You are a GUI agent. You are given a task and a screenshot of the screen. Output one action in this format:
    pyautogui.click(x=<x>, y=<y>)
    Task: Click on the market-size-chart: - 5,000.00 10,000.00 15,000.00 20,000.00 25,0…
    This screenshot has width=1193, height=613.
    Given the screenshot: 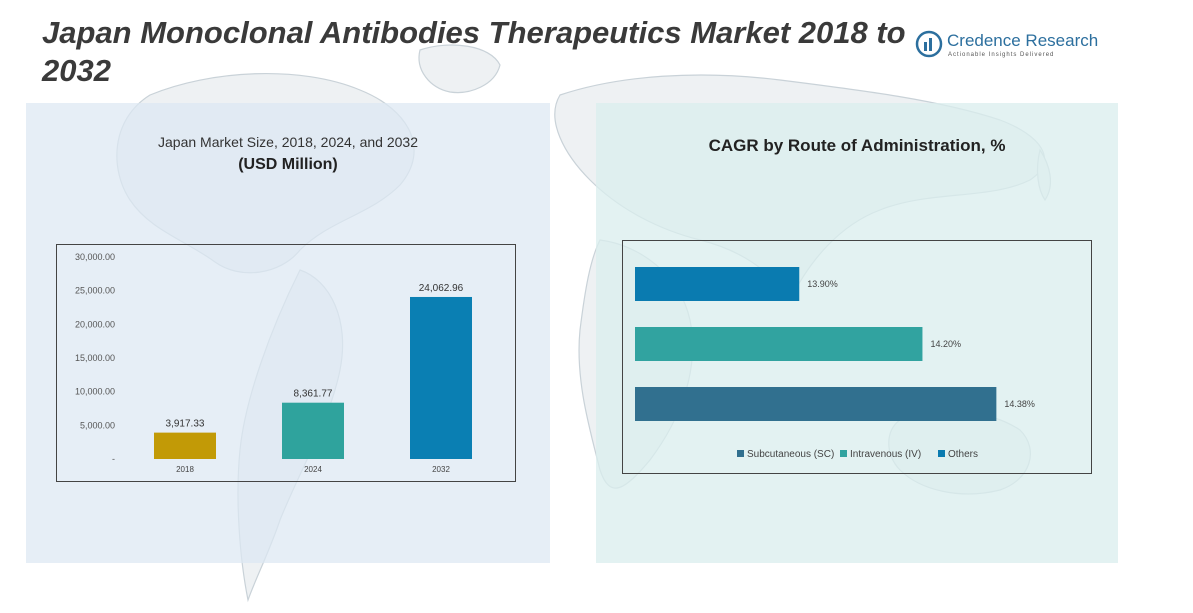 What is the action you would take?
    pyautogui.click(x=286, y=363)
    